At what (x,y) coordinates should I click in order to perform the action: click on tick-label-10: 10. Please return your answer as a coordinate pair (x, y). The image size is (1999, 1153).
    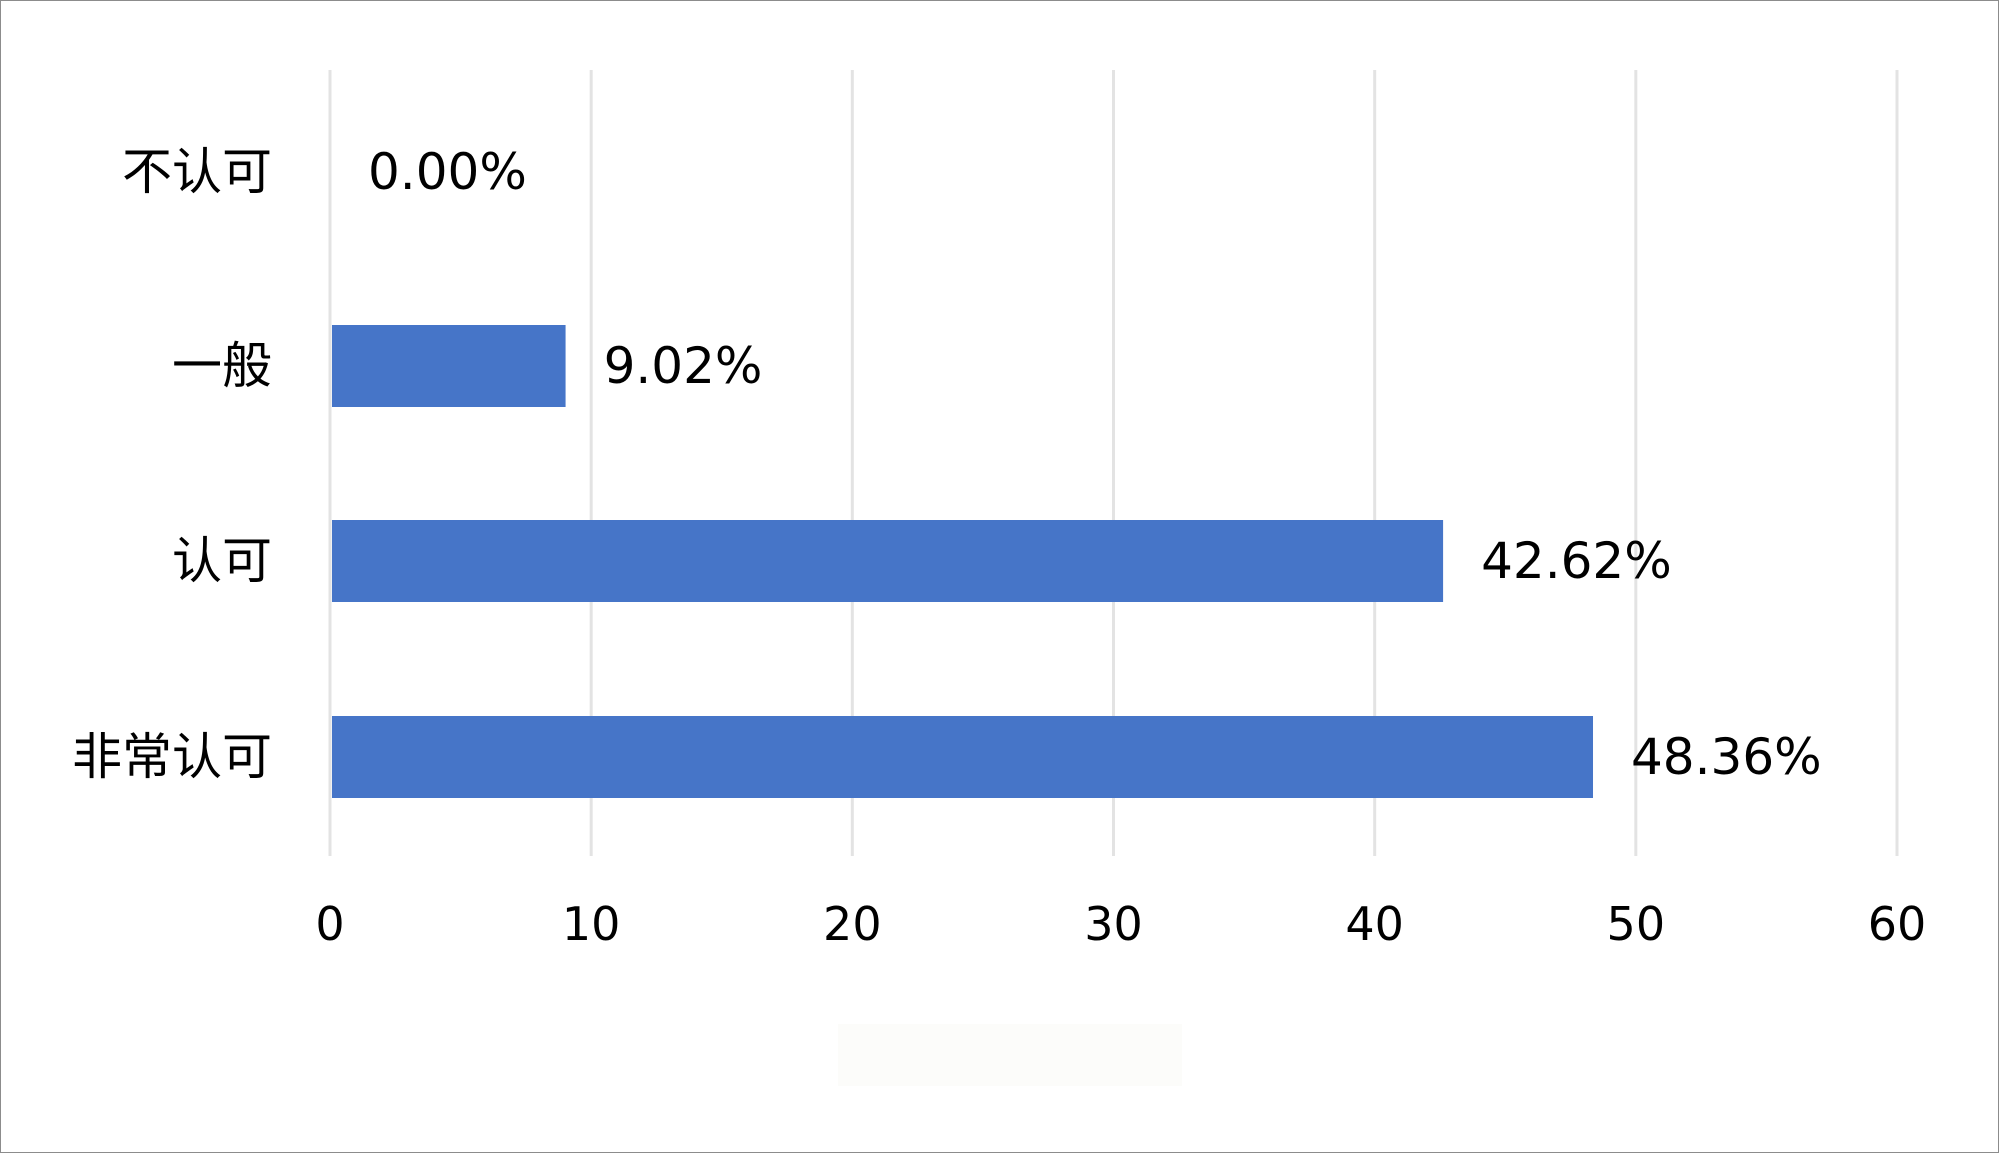
    Looking at the image, I should click on (591, 924).